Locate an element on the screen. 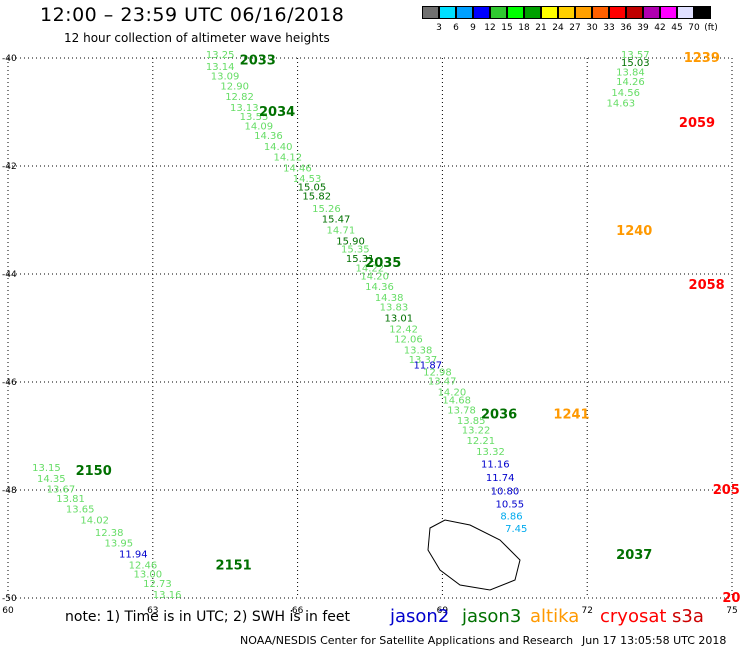  swh-value: 11.74 is located at coordinates (500, 478).